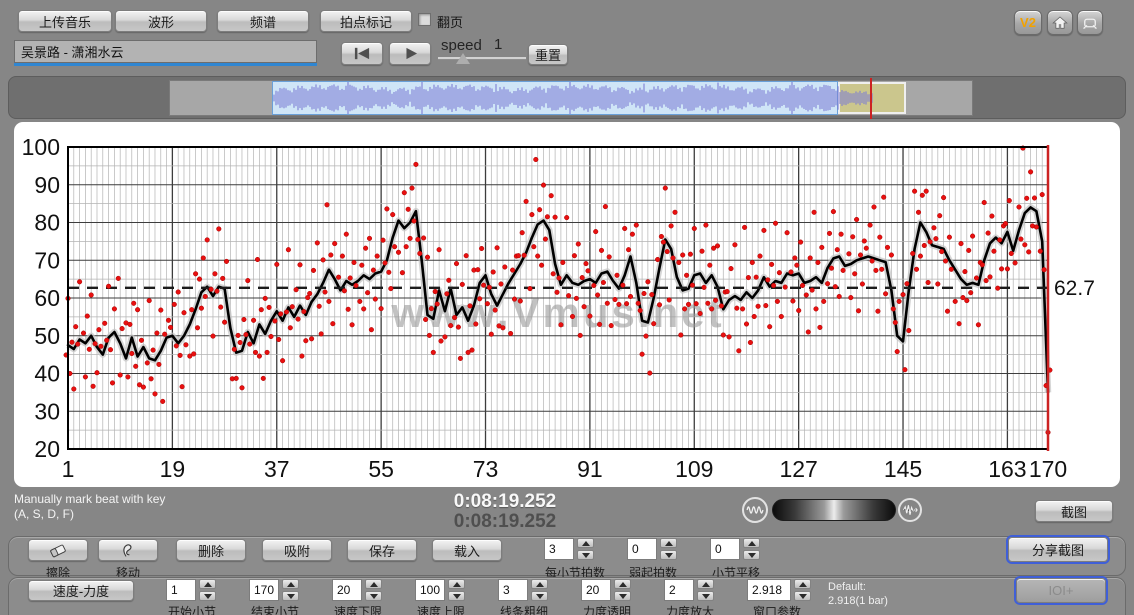 The height and width of the screenshot is (615, 1134). What do you see at coordinates (1090, 22) in the screenshot?
I see `fullscreen-button` at bounding box center [1090, 22].